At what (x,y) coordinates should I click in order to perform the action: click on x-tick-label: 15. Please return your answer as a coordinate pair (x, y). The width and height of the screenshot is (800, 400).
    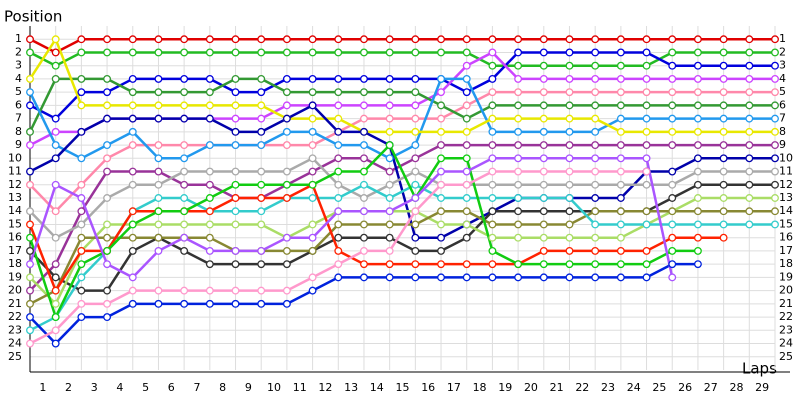
    Looking at the image, I should click on (403, 387).